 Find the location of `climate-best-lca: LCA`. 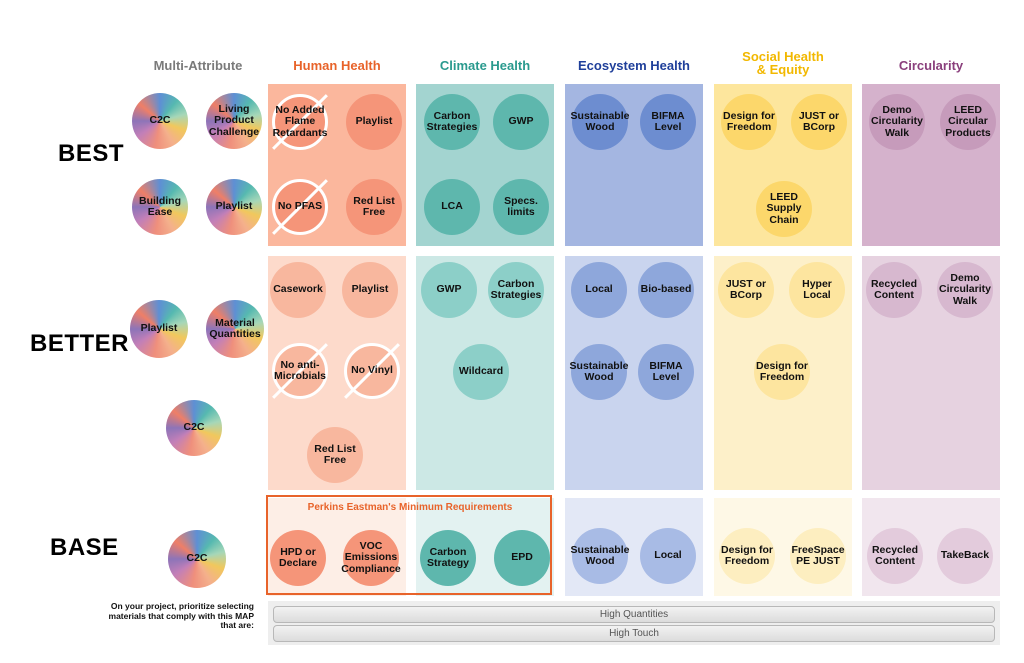

climate-best-lca: LCA is located at coordinates (452, 207).